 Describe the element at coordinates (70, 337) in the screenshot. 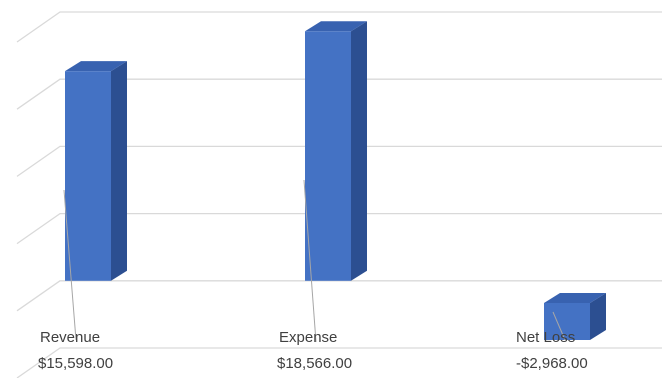

I see `category-label: Revenue` at that location.